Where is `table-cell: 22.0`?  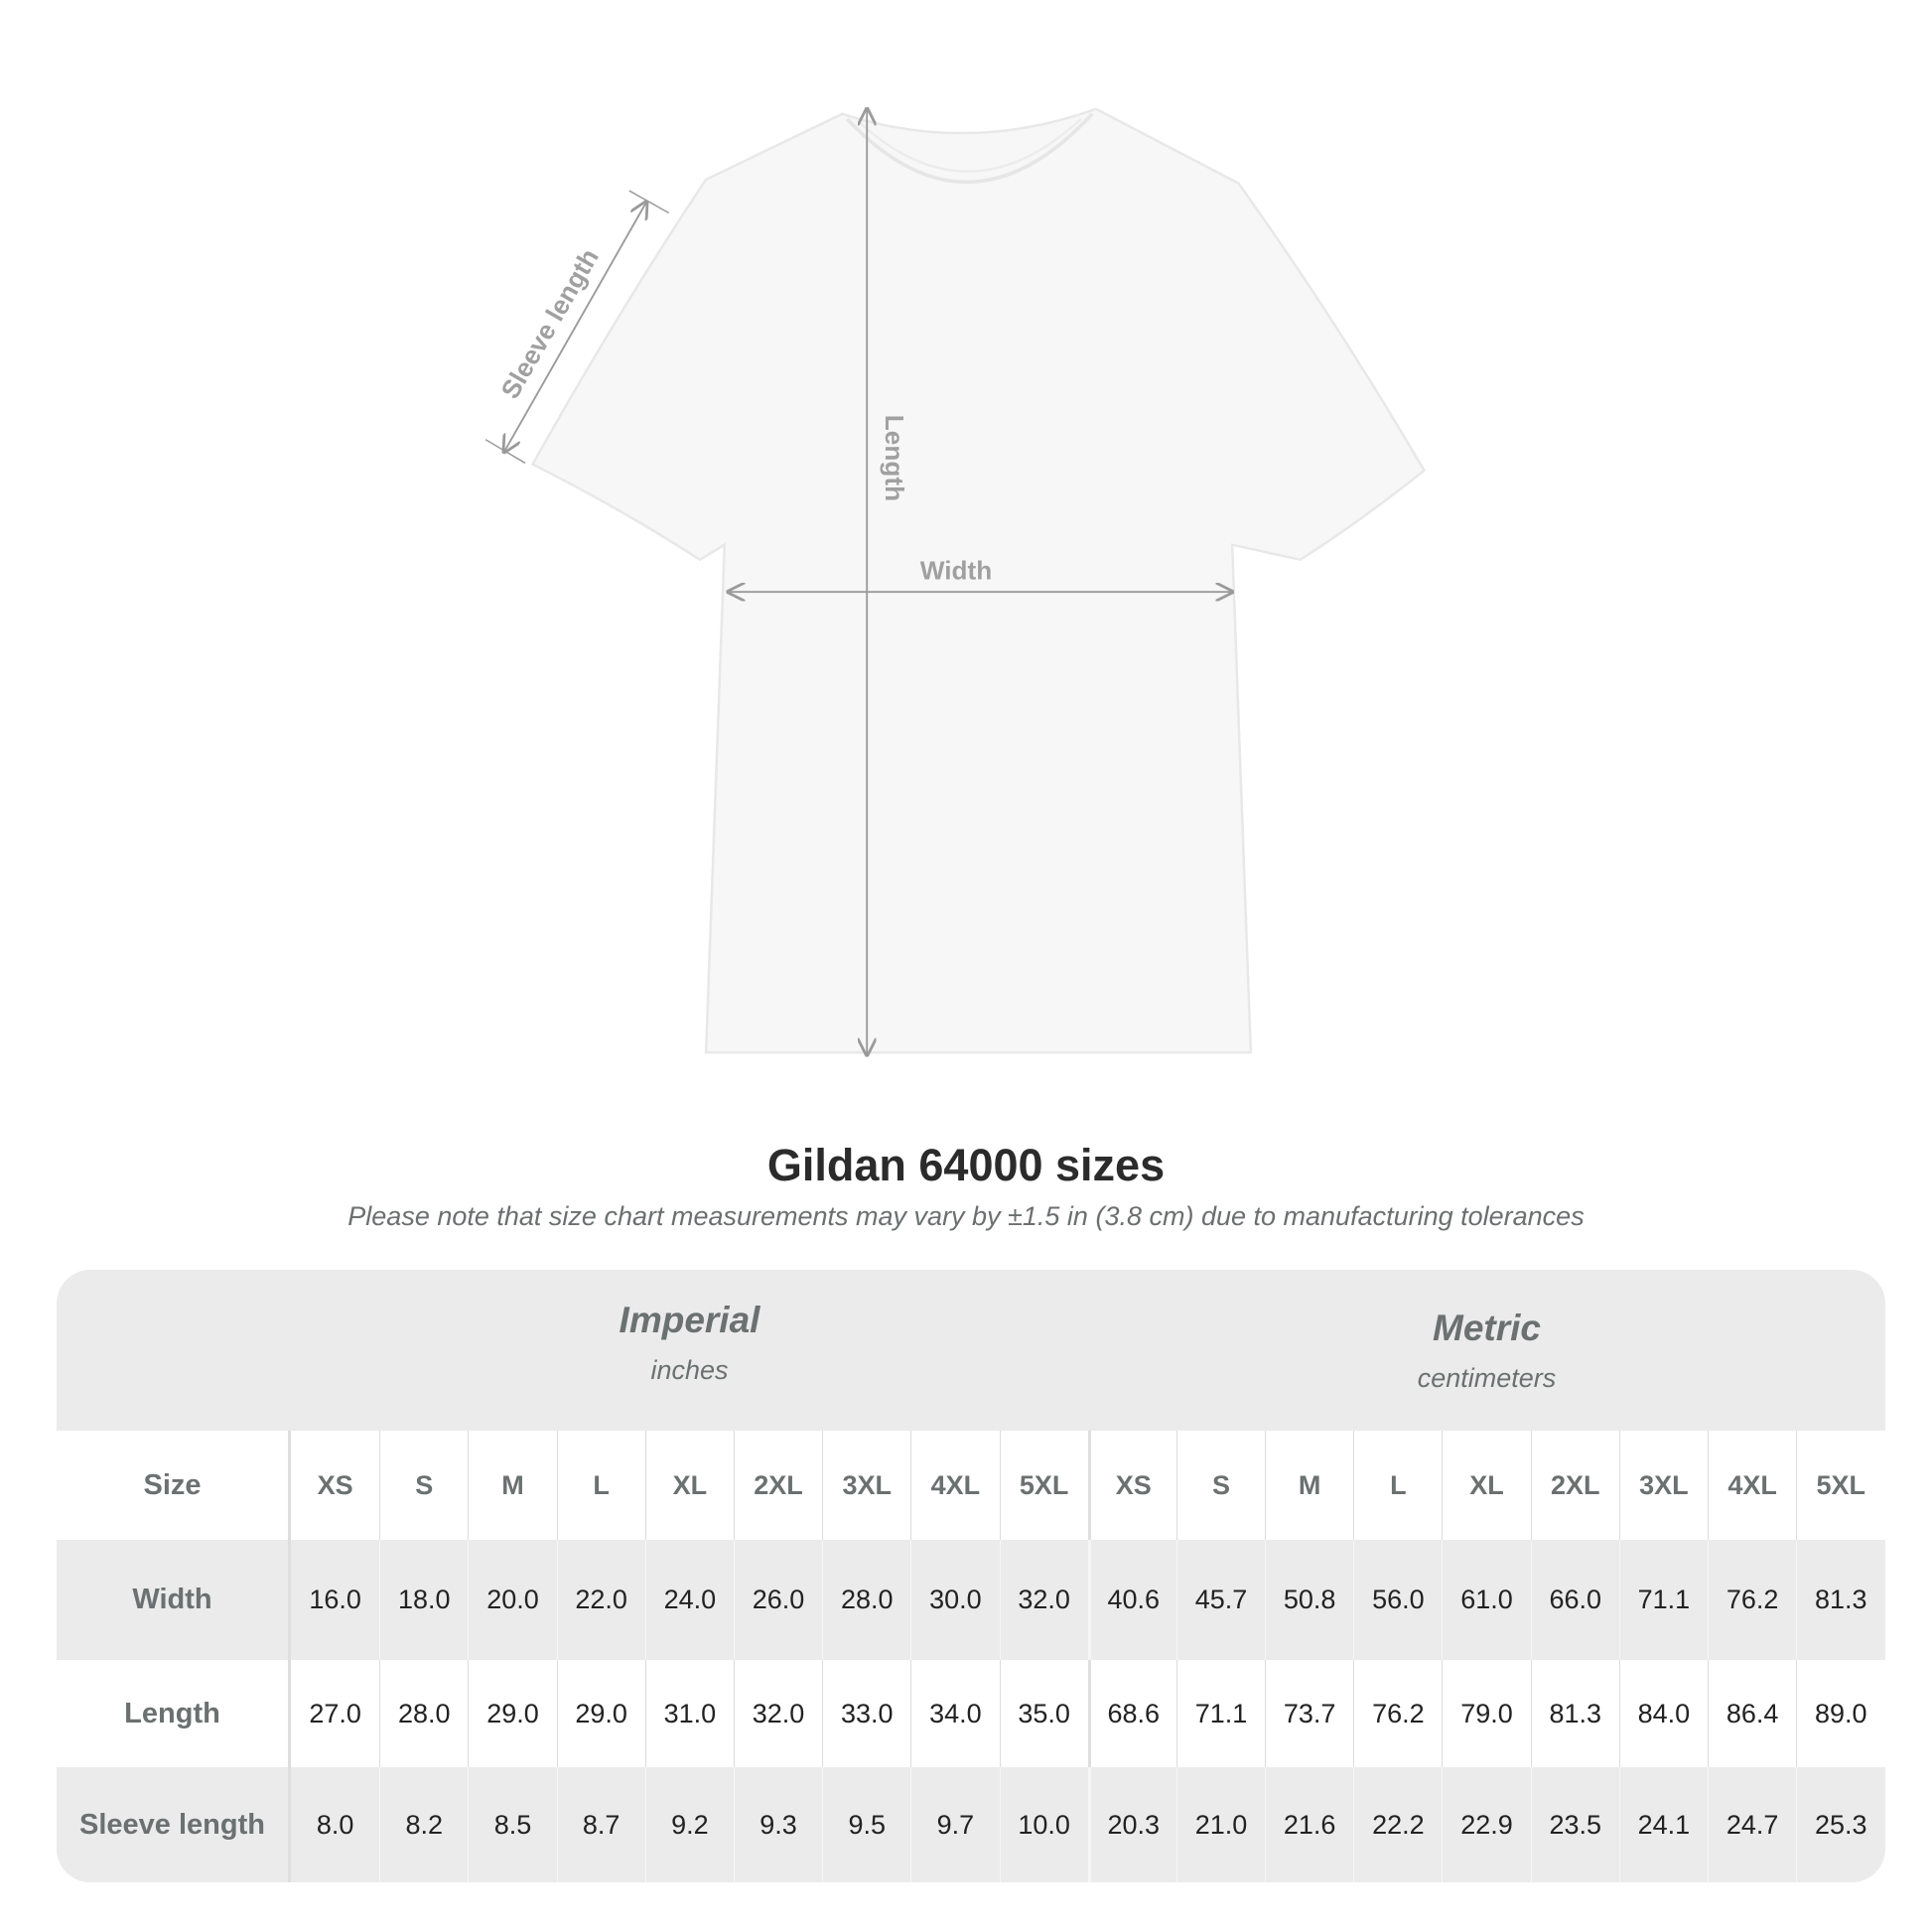
table-cell: 22.0 is located at coordinates (601, 1600).